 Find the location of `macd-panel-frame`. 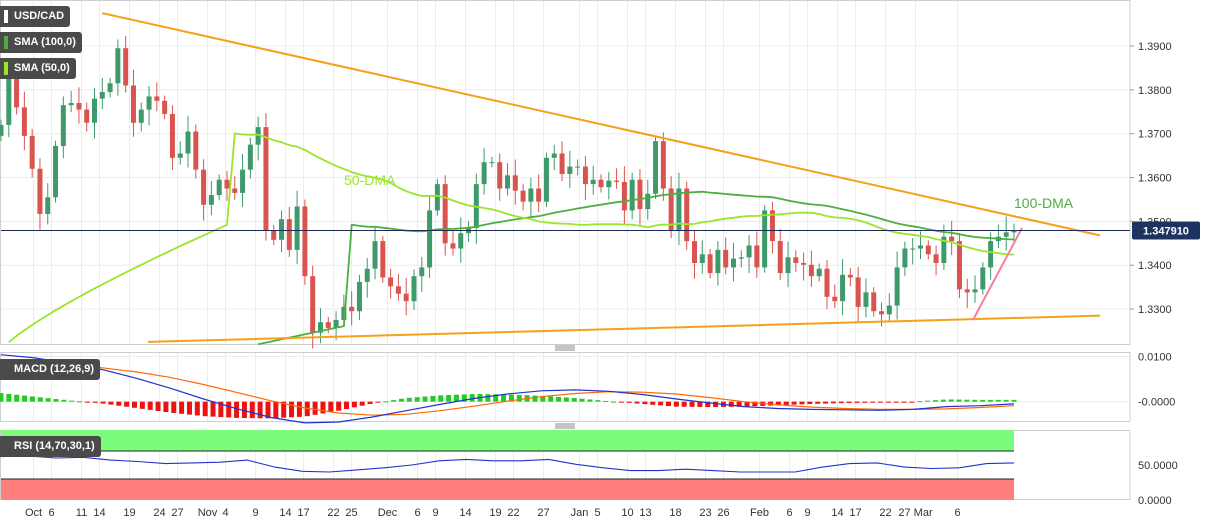

macd-panel-frame is located at coordinates (565, 387).